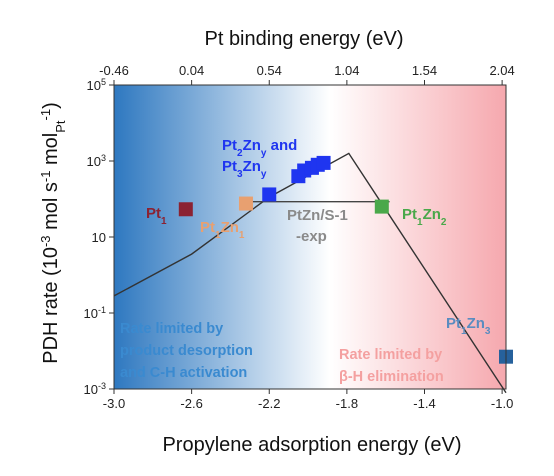 This screenshot has height=476, width=554. What do you see at coordinates (51, 105) in the screenshot?
I see `y-axis-title-close: )` at bounding box center [51, 105].